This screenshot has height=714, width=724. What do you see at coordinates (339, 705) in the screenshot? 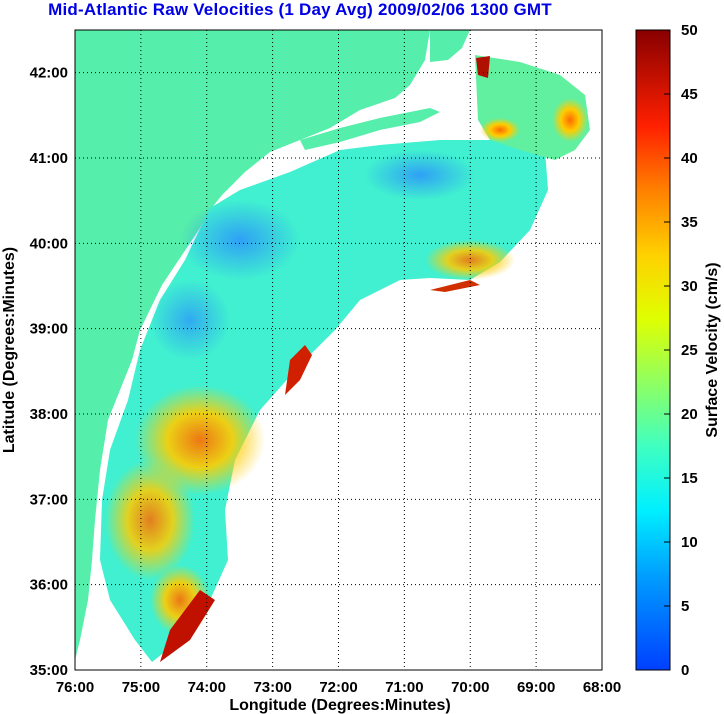
I see `x-axis-label: Longitude (Degrees:Minutes)` at bounding box center [339, 705].